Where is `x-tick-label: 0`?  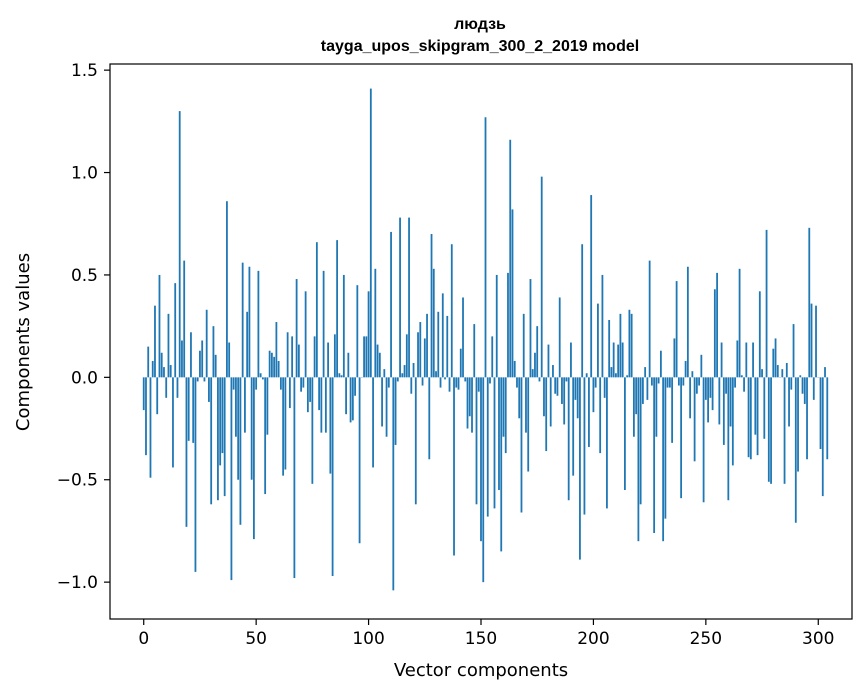
x-tick-label: 0 is located at coordinates (143, 639).